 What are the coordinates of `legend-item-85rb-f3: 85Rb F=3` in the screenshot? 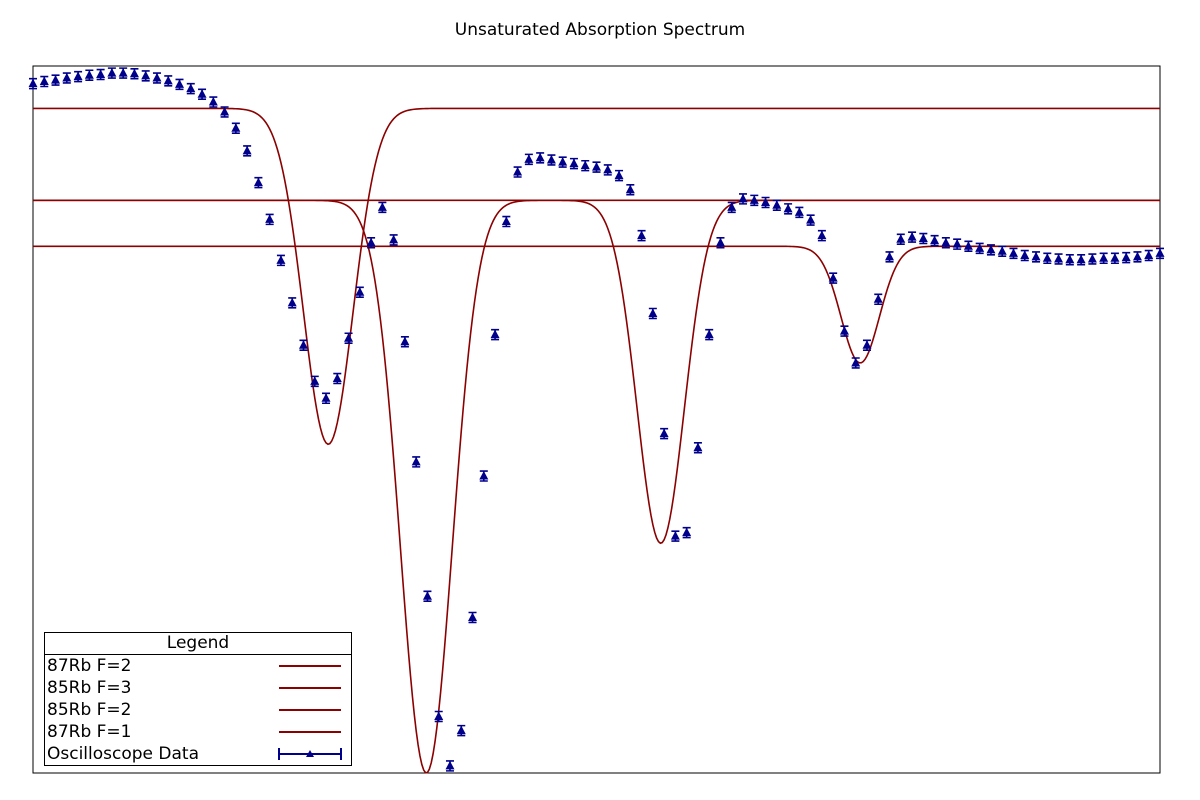 It's located at (198, 688).